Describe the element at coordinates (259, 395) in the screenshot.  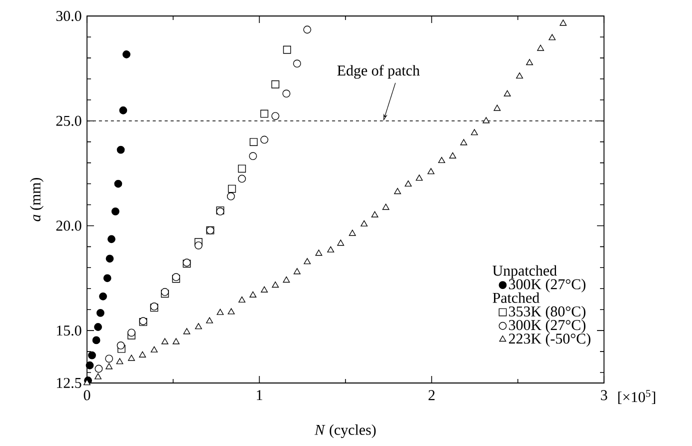
I see `x-tick-label: 1` at that location.